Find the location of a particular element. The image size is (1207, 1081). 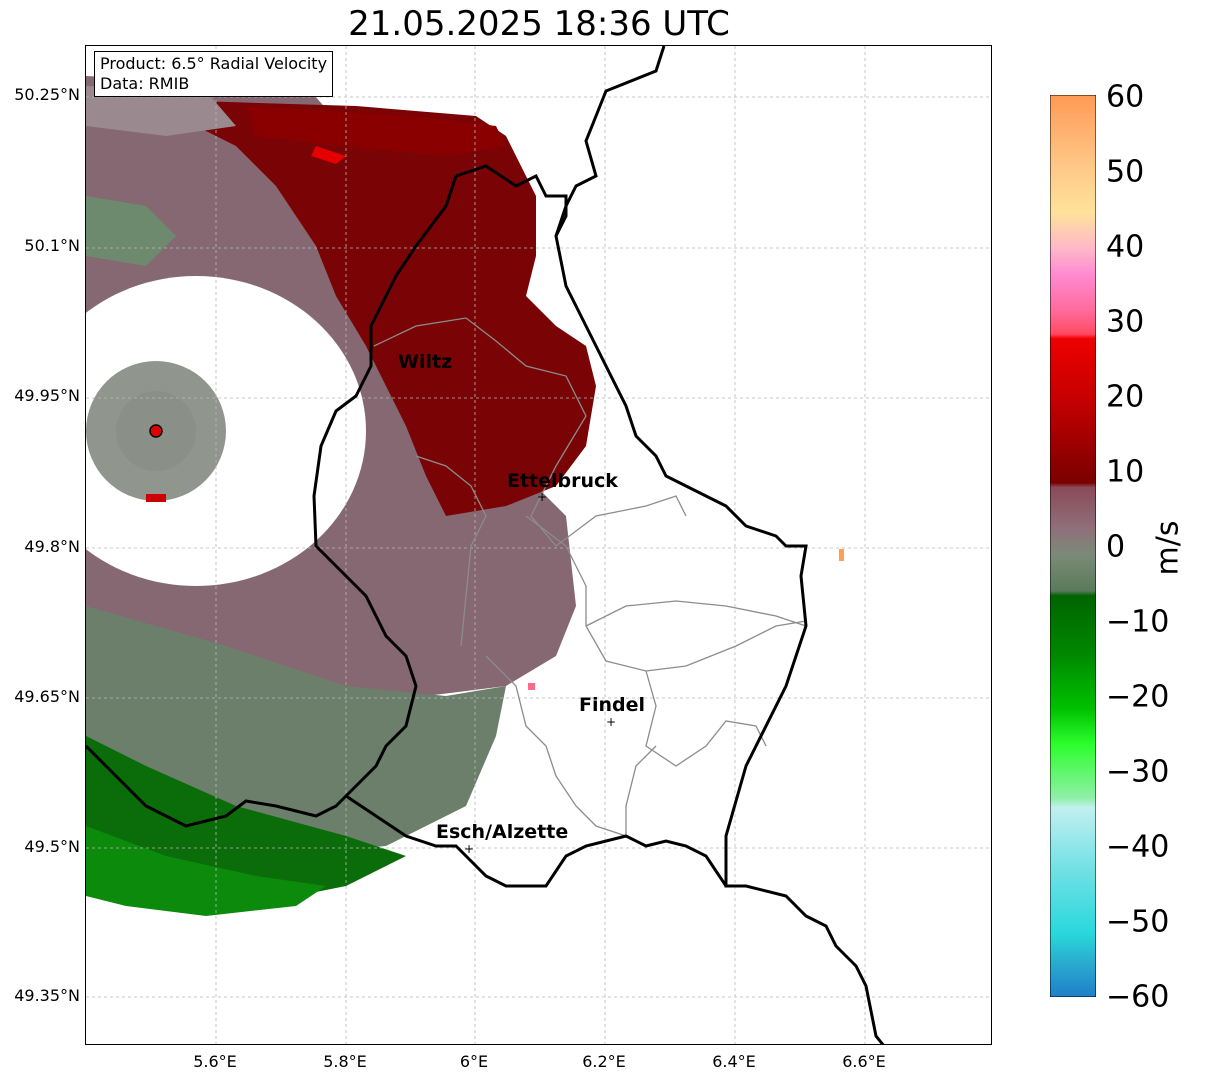

echo-green-top-left is located at coordinates (131, 231).